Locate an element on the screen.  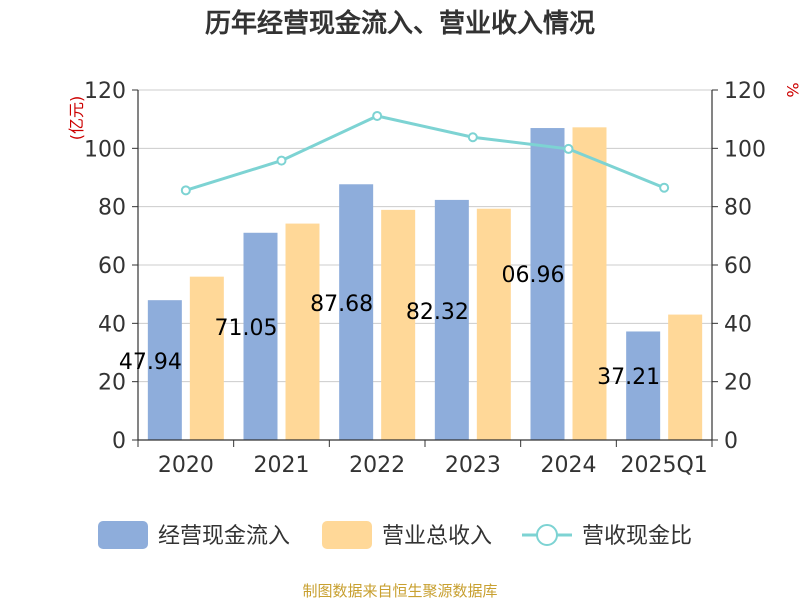
x-tick-label: 2020 is located at coordinates (186, 465).